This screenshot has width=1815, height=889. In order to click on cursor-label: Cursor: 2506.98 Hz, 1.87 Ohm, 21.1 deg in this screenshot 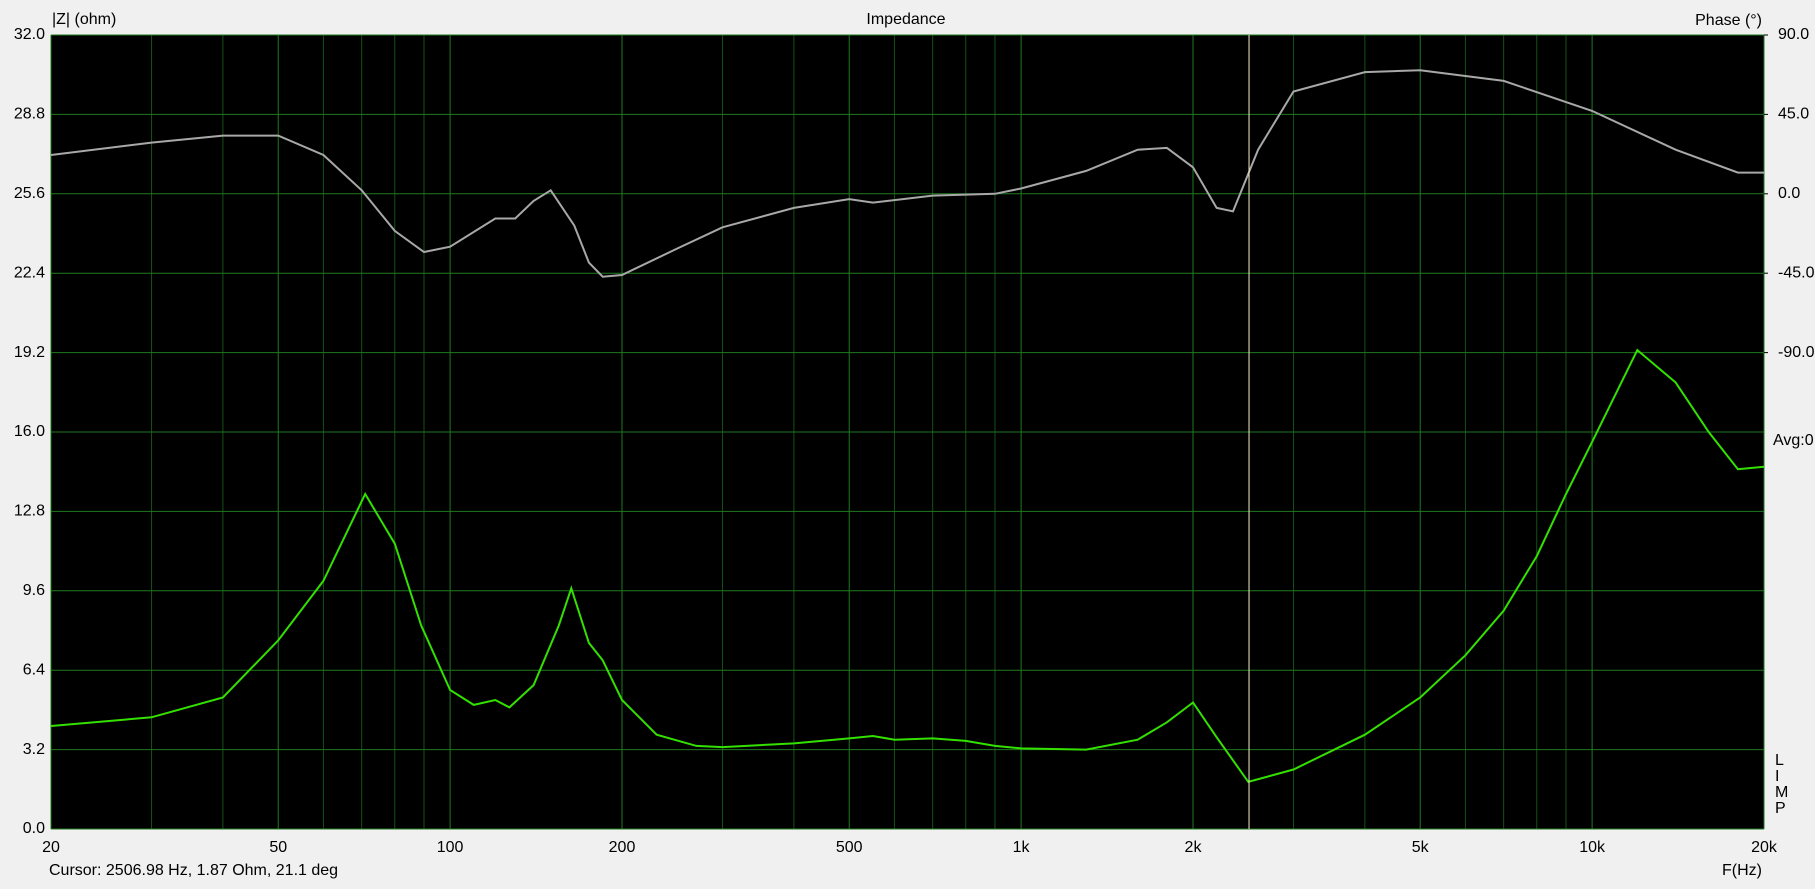, I will do `click(193, 870)`.